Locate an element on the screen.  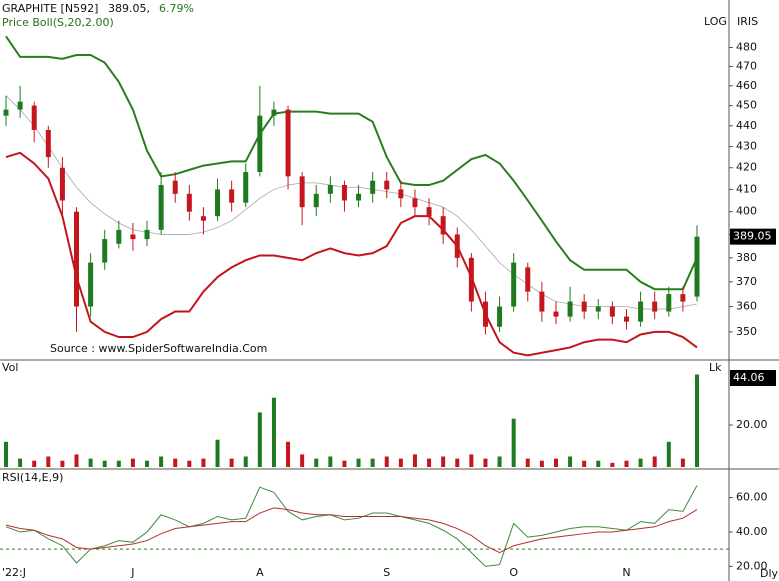
scale-label: IRIS is located at coordinates (747, 21).